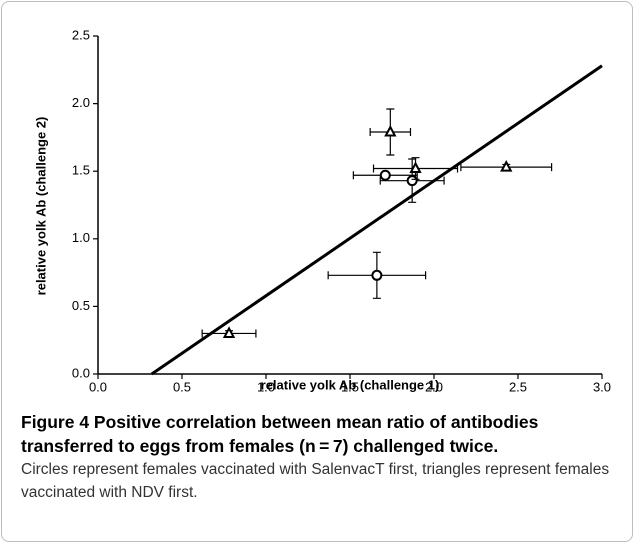 This screenshot has height=545, width=636. What do you see at coordinates (434, 386) in the screenshot?
I see `x-tick-label: 2.0` at bounding box center [434, 386].